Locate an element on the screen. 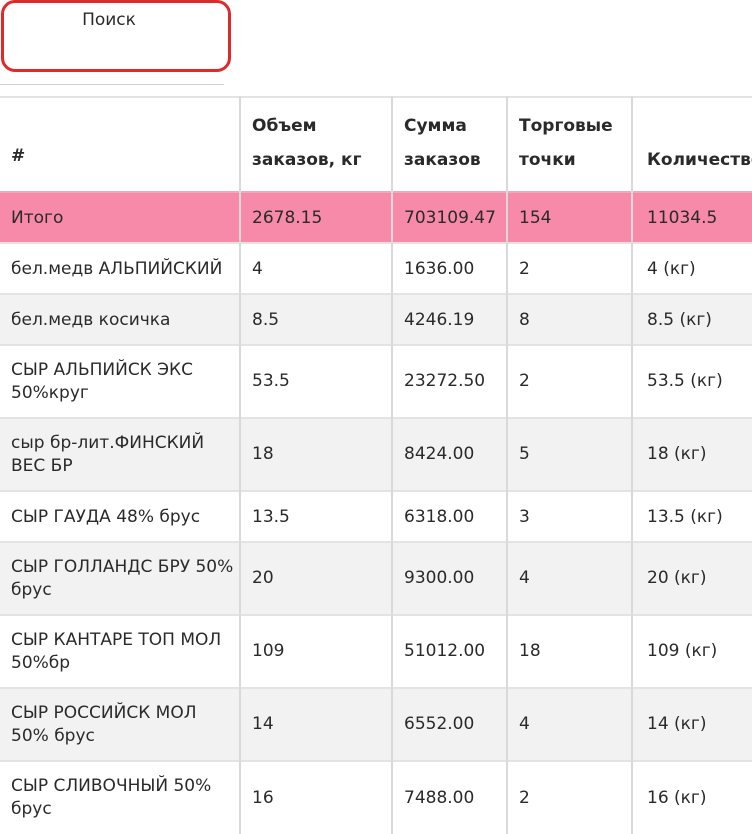  cell-sum: 7488.00 is located at coordinates (450, 797).